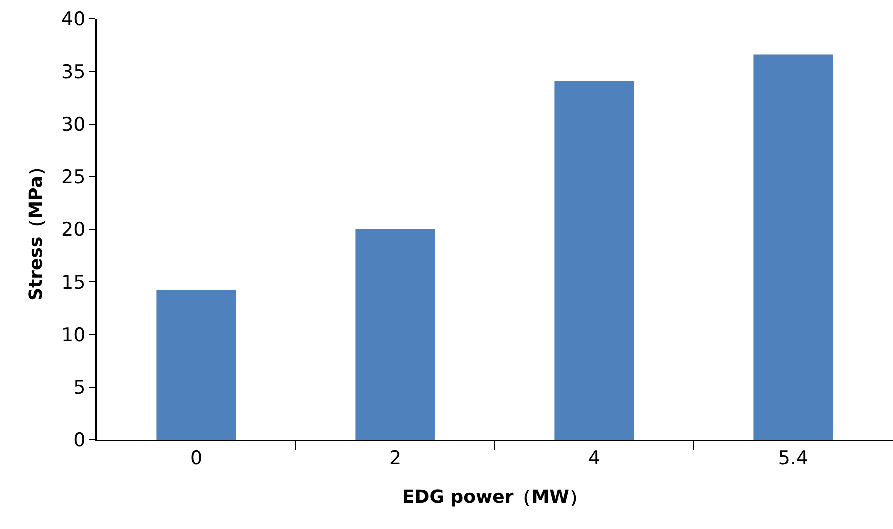 The image size is (893, 529). What do you see at coordinates (80, 388) in the screenshot?
I see `y-tick-label: 5` at bounding box center [80, 388].